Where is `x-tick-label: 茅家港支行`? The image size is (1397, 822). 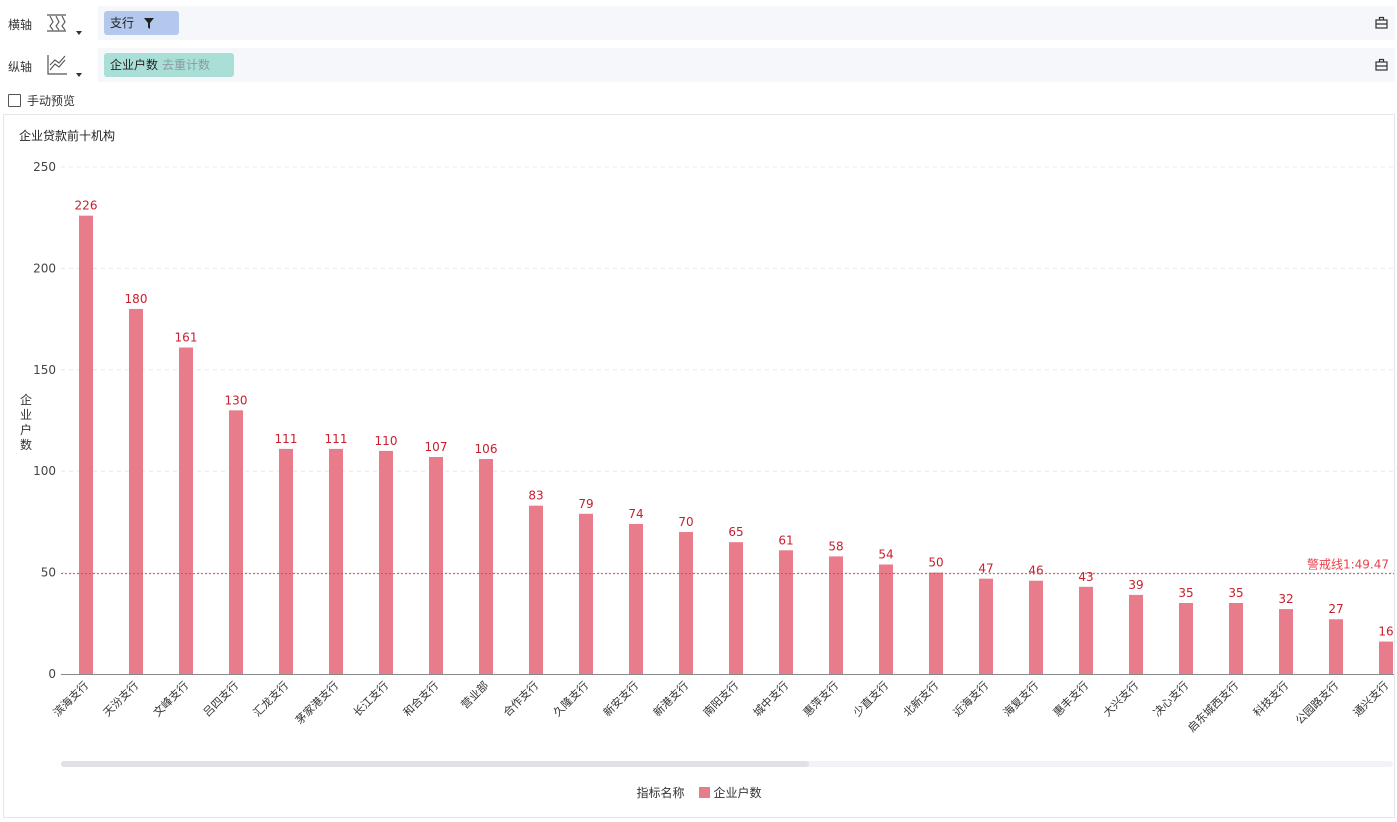
x-tick-label: 茅家港支行 is located at coordinates (316, 702).